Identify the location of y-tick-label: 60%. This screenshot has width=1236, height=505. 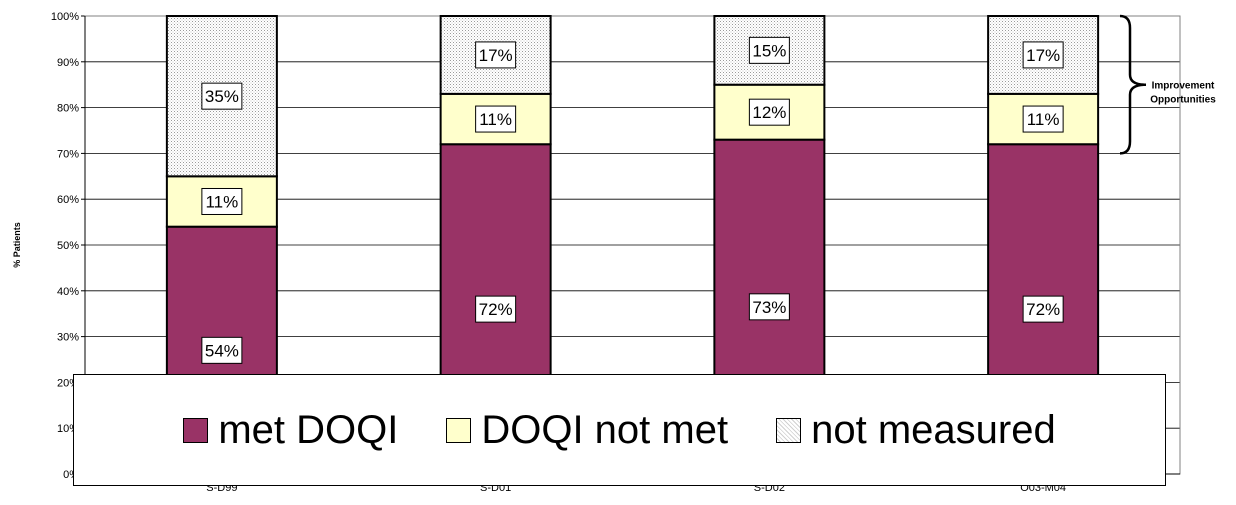
(68, 200).